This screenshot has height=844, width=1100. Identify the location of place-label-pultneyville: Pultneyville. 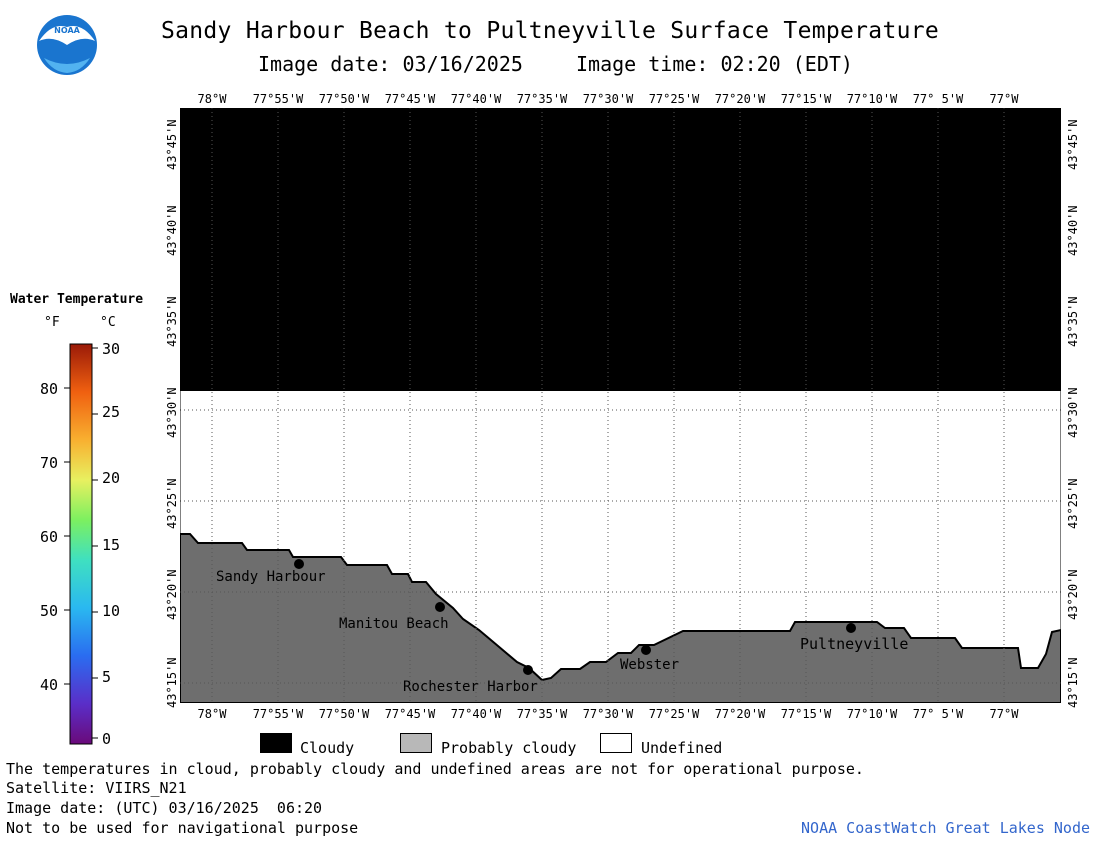
(854, 644).